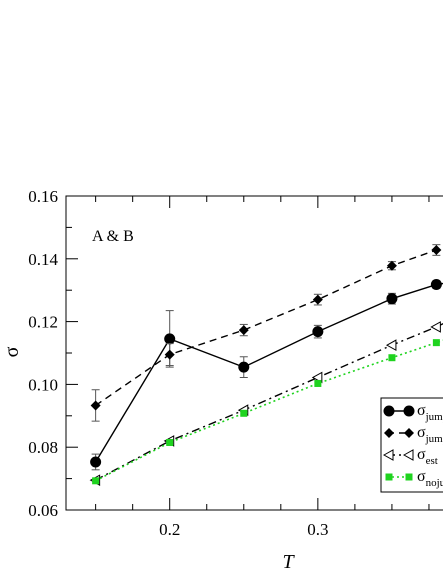  Describe the element at coordinates (434, 483) in the screenshot. I see `legend-label-subscript: nojump` at that location.